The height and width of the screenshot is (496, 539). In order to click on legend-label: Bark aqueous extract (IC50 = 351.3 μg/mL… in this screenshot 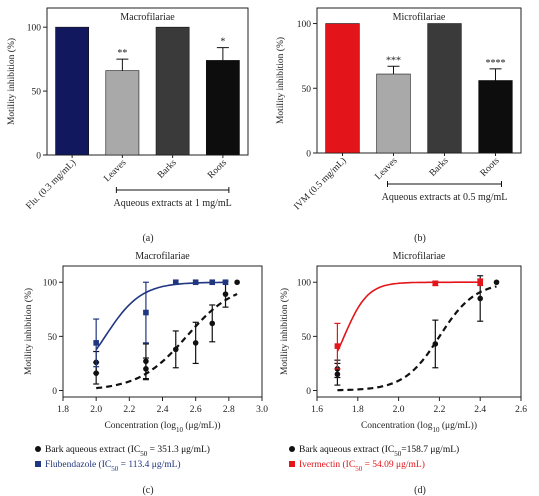, I will do `click(127, 451)`.